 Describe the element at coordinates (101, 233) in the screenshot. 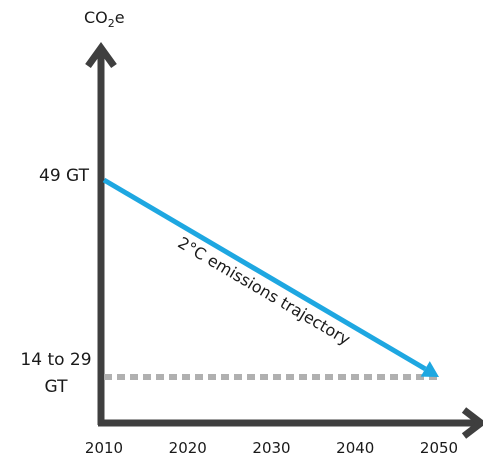

I see `y-axis` at that location.